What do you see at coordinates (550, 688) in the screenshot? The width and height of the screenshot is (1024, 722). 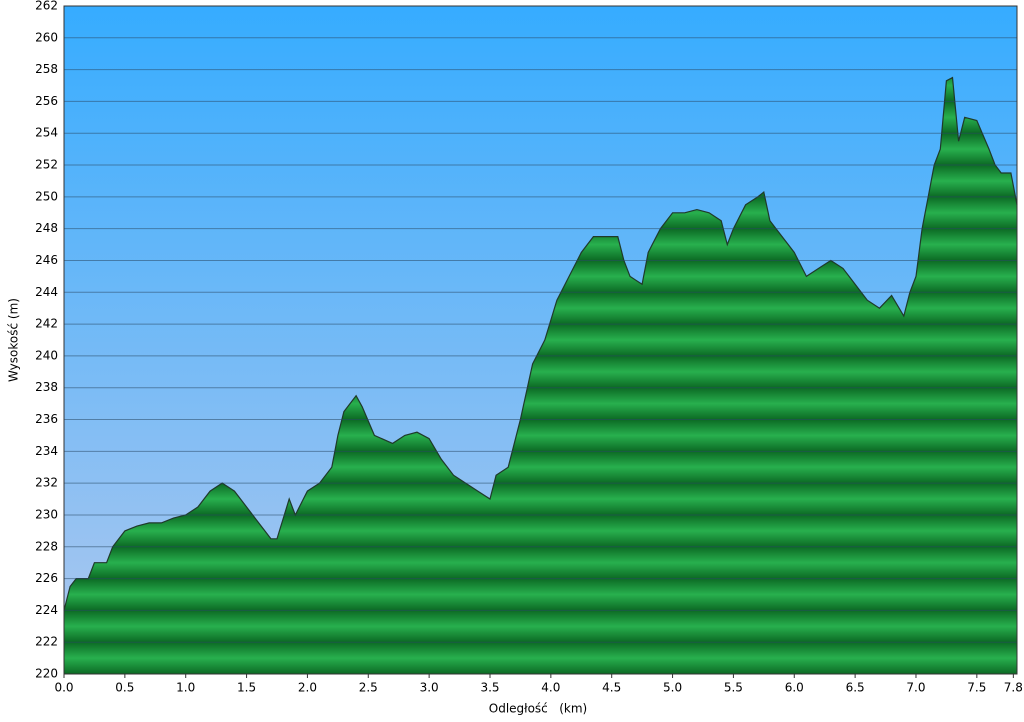 I see `x-tick-label: 4.0` at bounding box center [550, 688].